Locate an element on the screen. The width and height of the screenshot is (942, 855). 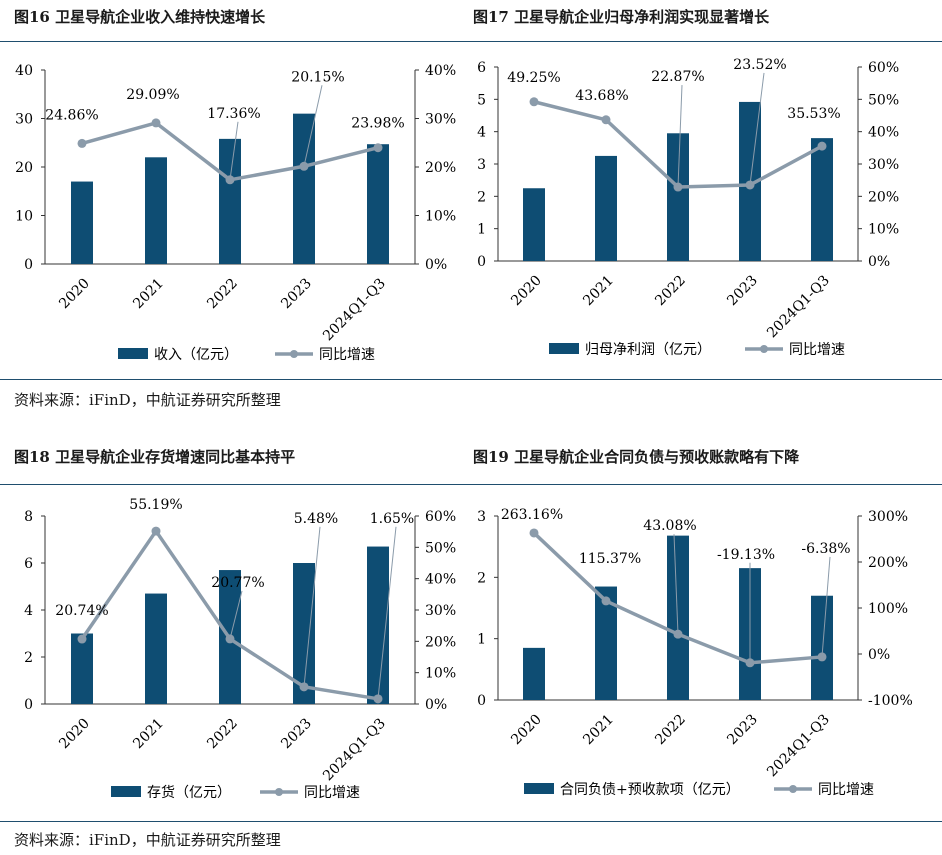
data-label: -19.13% is located at coordinates (746, 555).